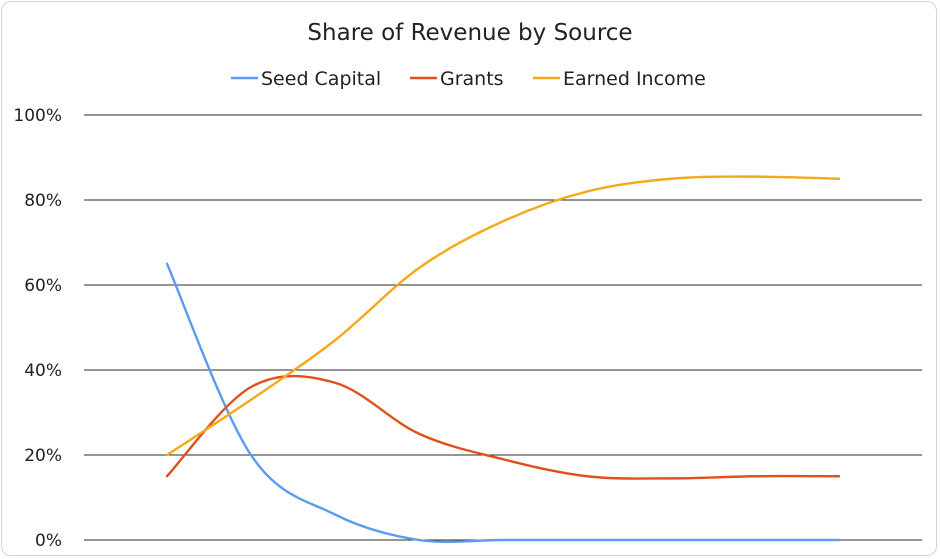 This screenshot has height=559, width=940. What do you see at coordinates (321, 79) in the screenshot?
I see `legend-label-seed-capital: Seed Capital` at bounding box center [321, 79].